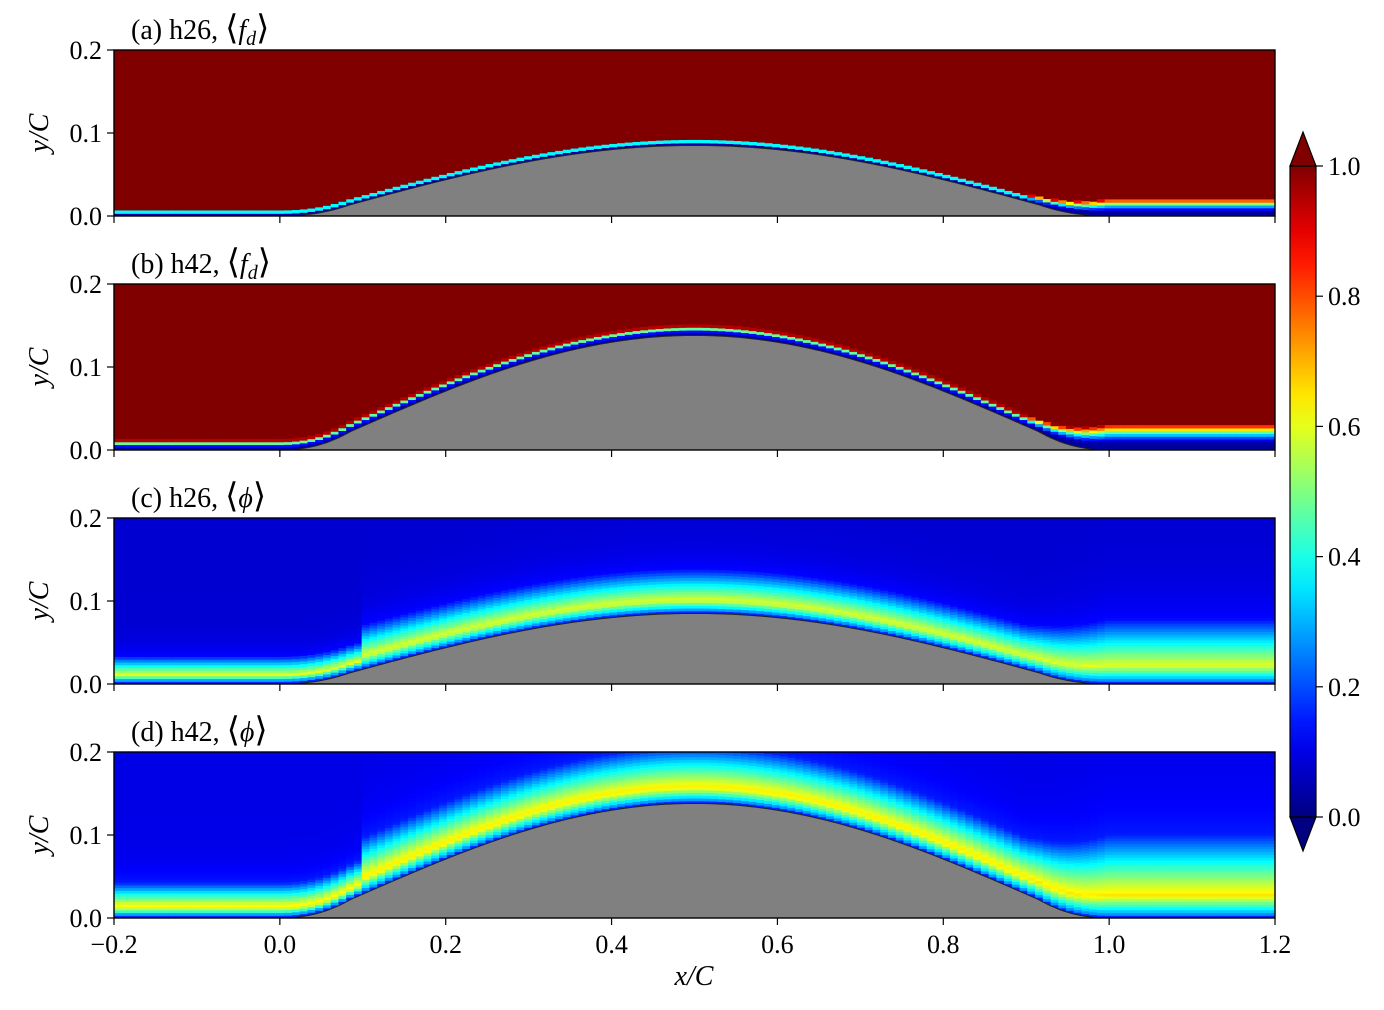  What do you see at coordinates (1344, 296) in the screenshot?
I see `colorbar-tick-label: 0.8` at bounding box center [1344, 296].